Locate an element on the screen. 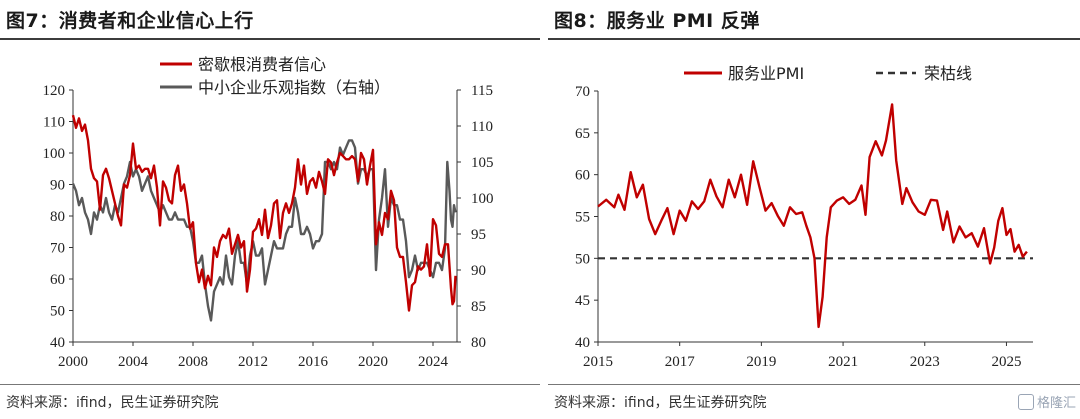 The width and height of the screenshot is (1080, 419). left-y-tick-label: 120 is located at coordinates (54, 91).